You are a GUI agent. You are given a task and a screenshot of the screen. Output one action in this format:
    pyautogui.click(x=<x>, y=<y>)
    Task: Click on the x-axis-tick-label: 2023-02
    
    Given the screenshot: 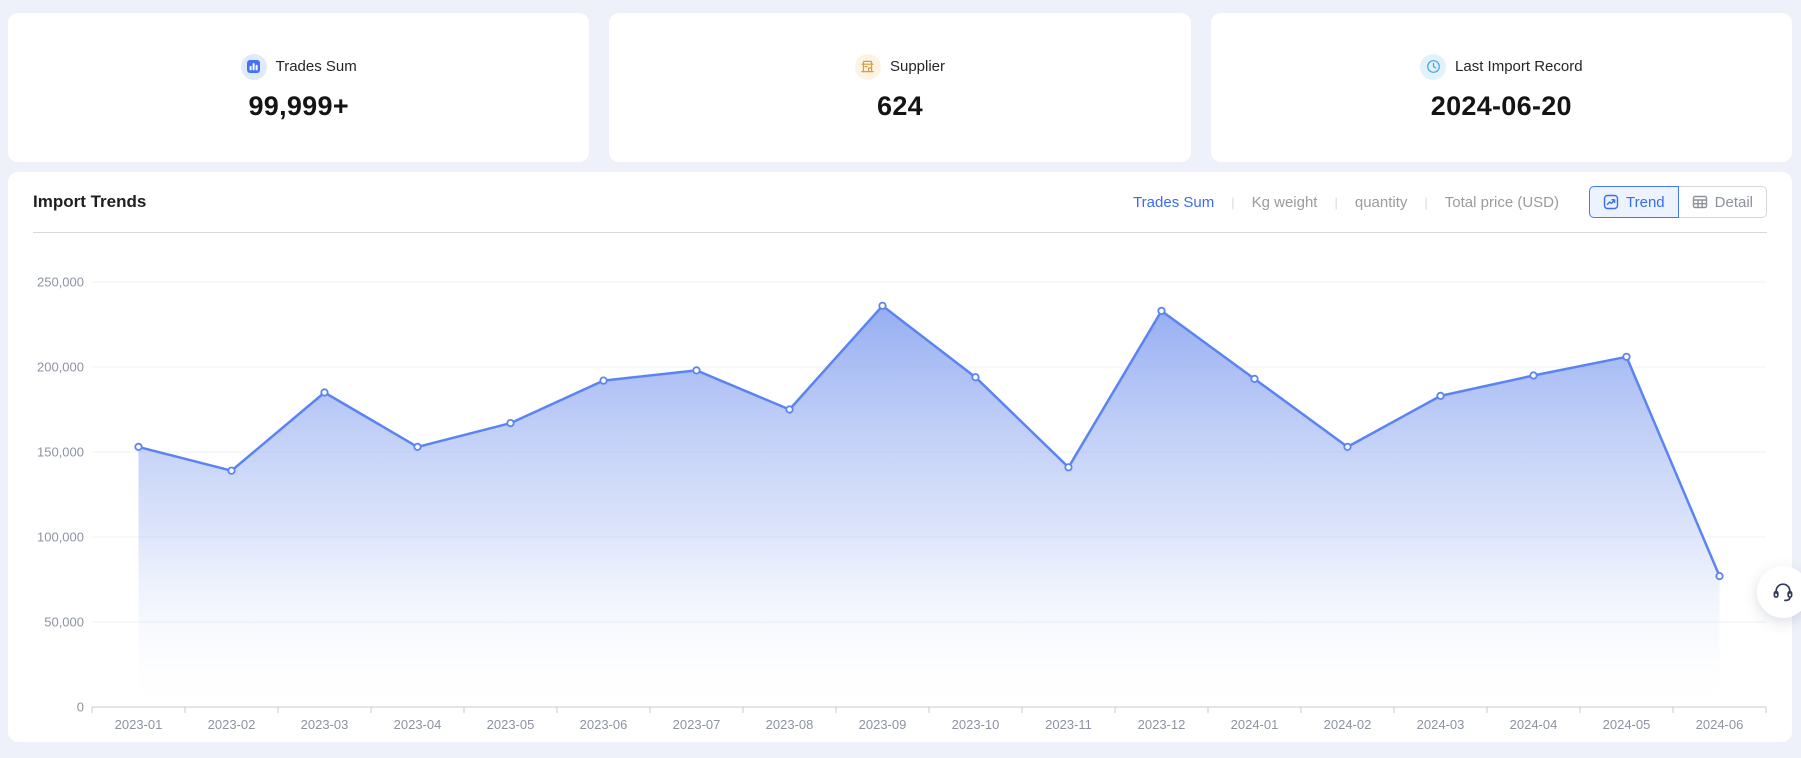 What is the action you would take?
    pyautogui.click(x=232, y=724)
    